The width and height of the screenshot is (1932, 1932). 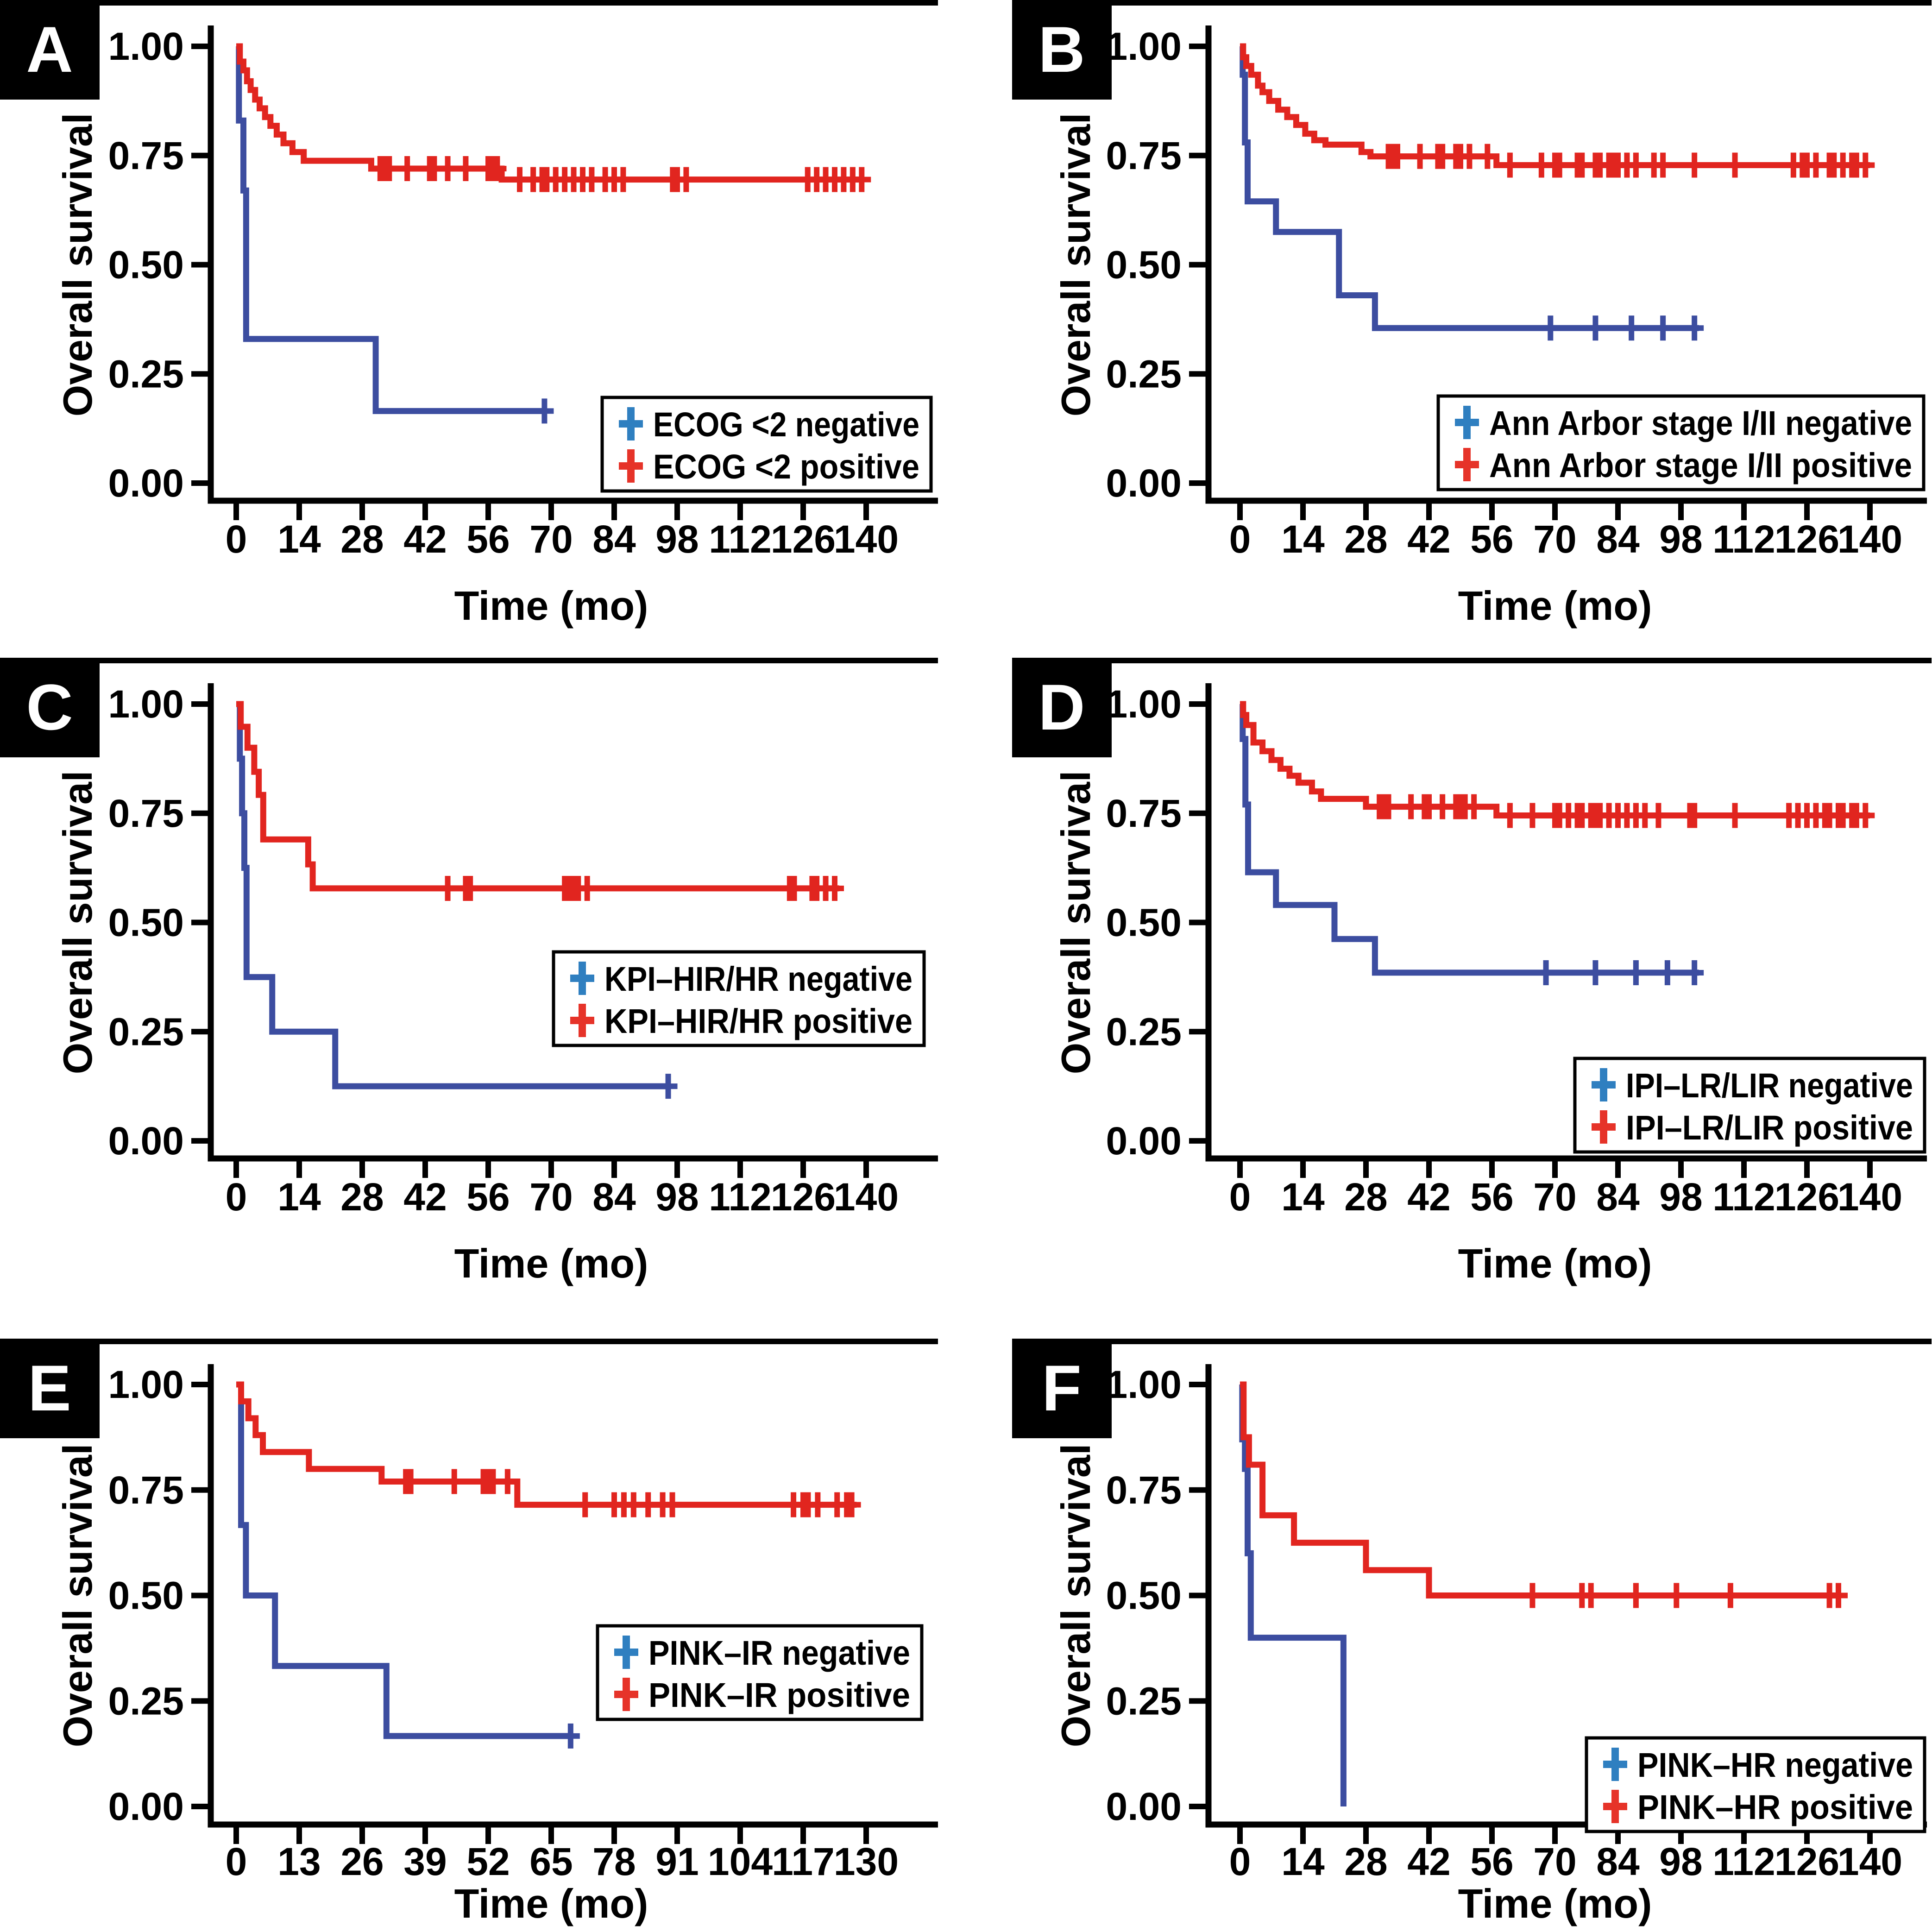 I want to click on x-tick-label: 78, so click(x=614, y=1861).